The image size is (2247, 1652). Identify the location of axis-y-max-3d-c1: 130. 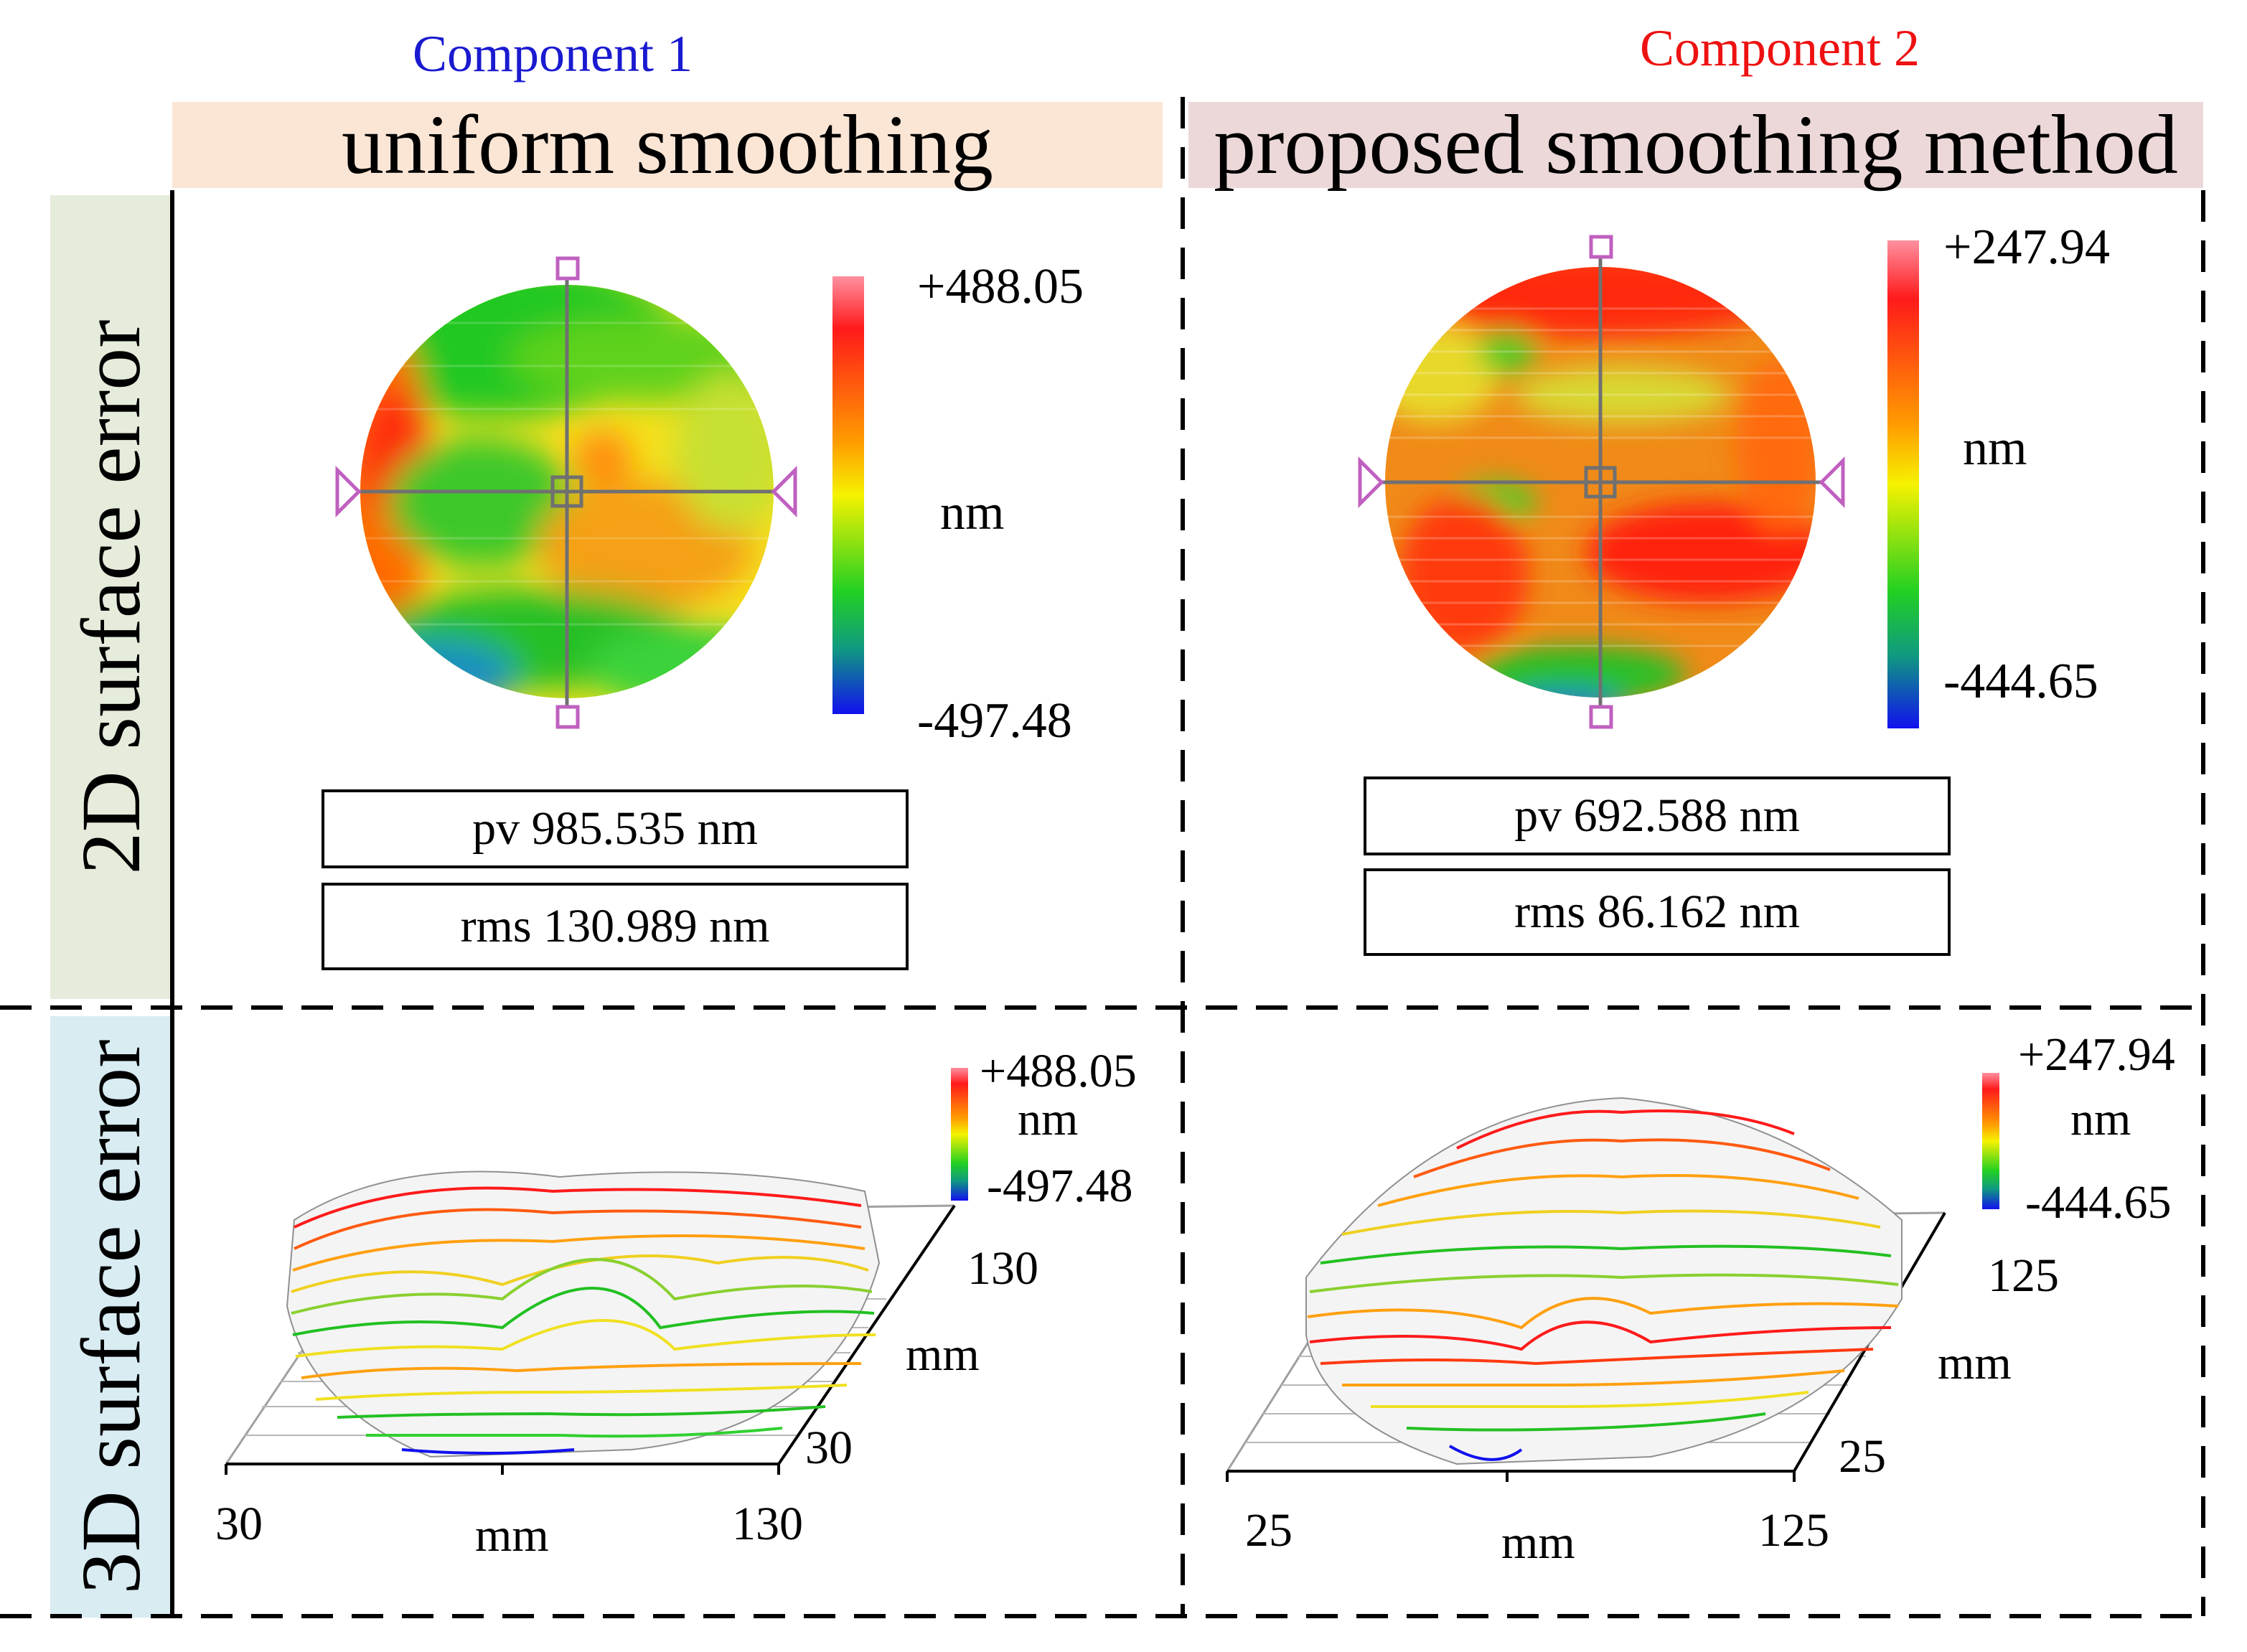
(1002, 1268).